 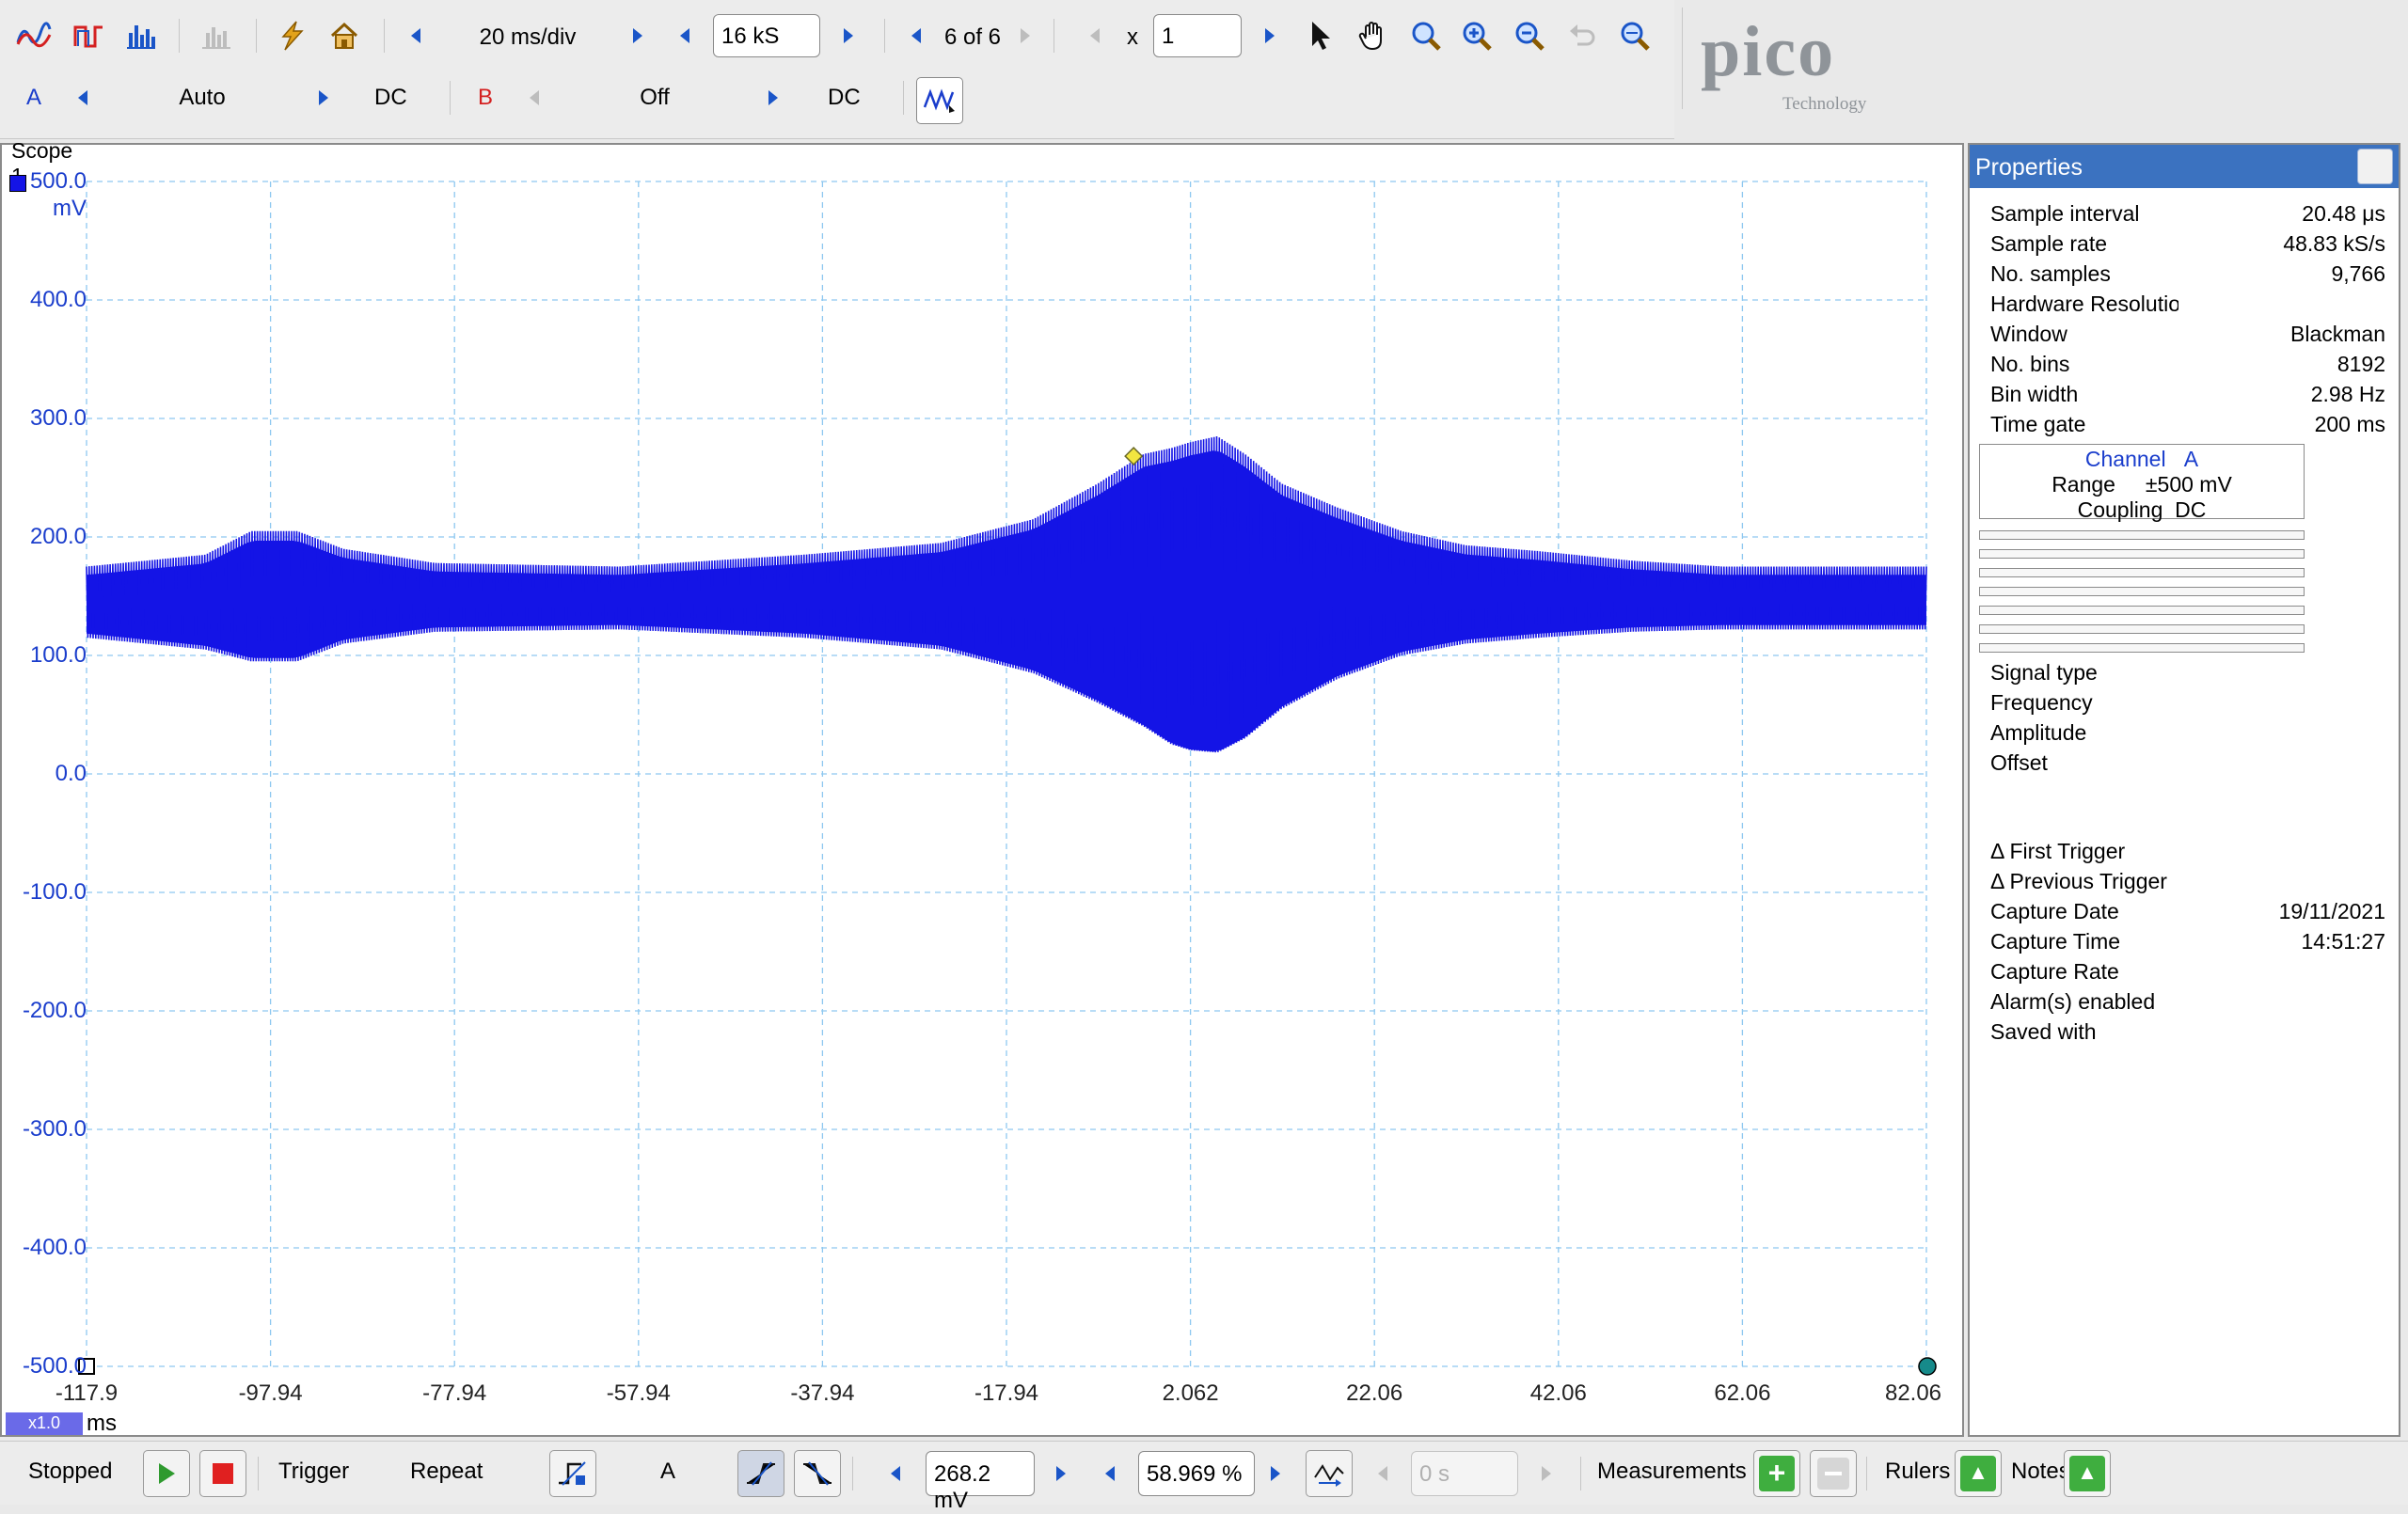 What do you see at coordinates (2191, 509) in the screenshot?
I see `channel-box-coupling: DC` at bounding box center [2191, 509].